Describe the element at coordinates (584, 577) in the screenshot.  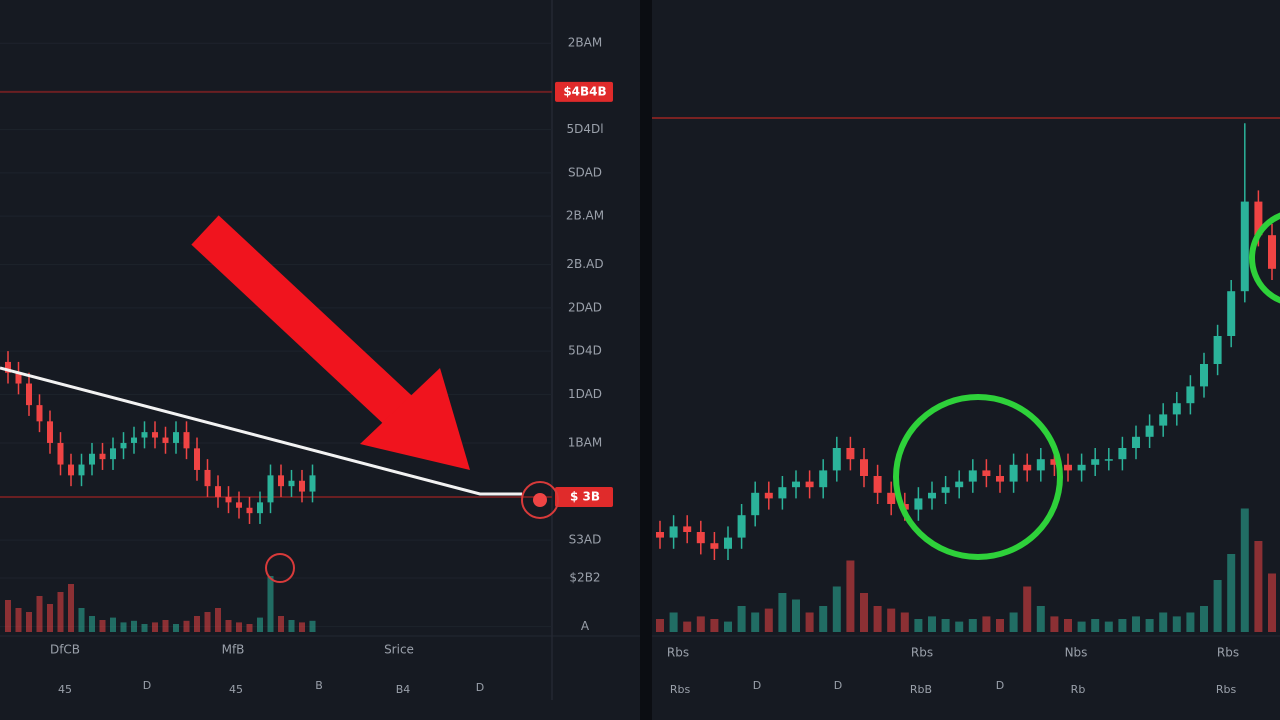
I see `y-tick-label: $2B2` at that location.